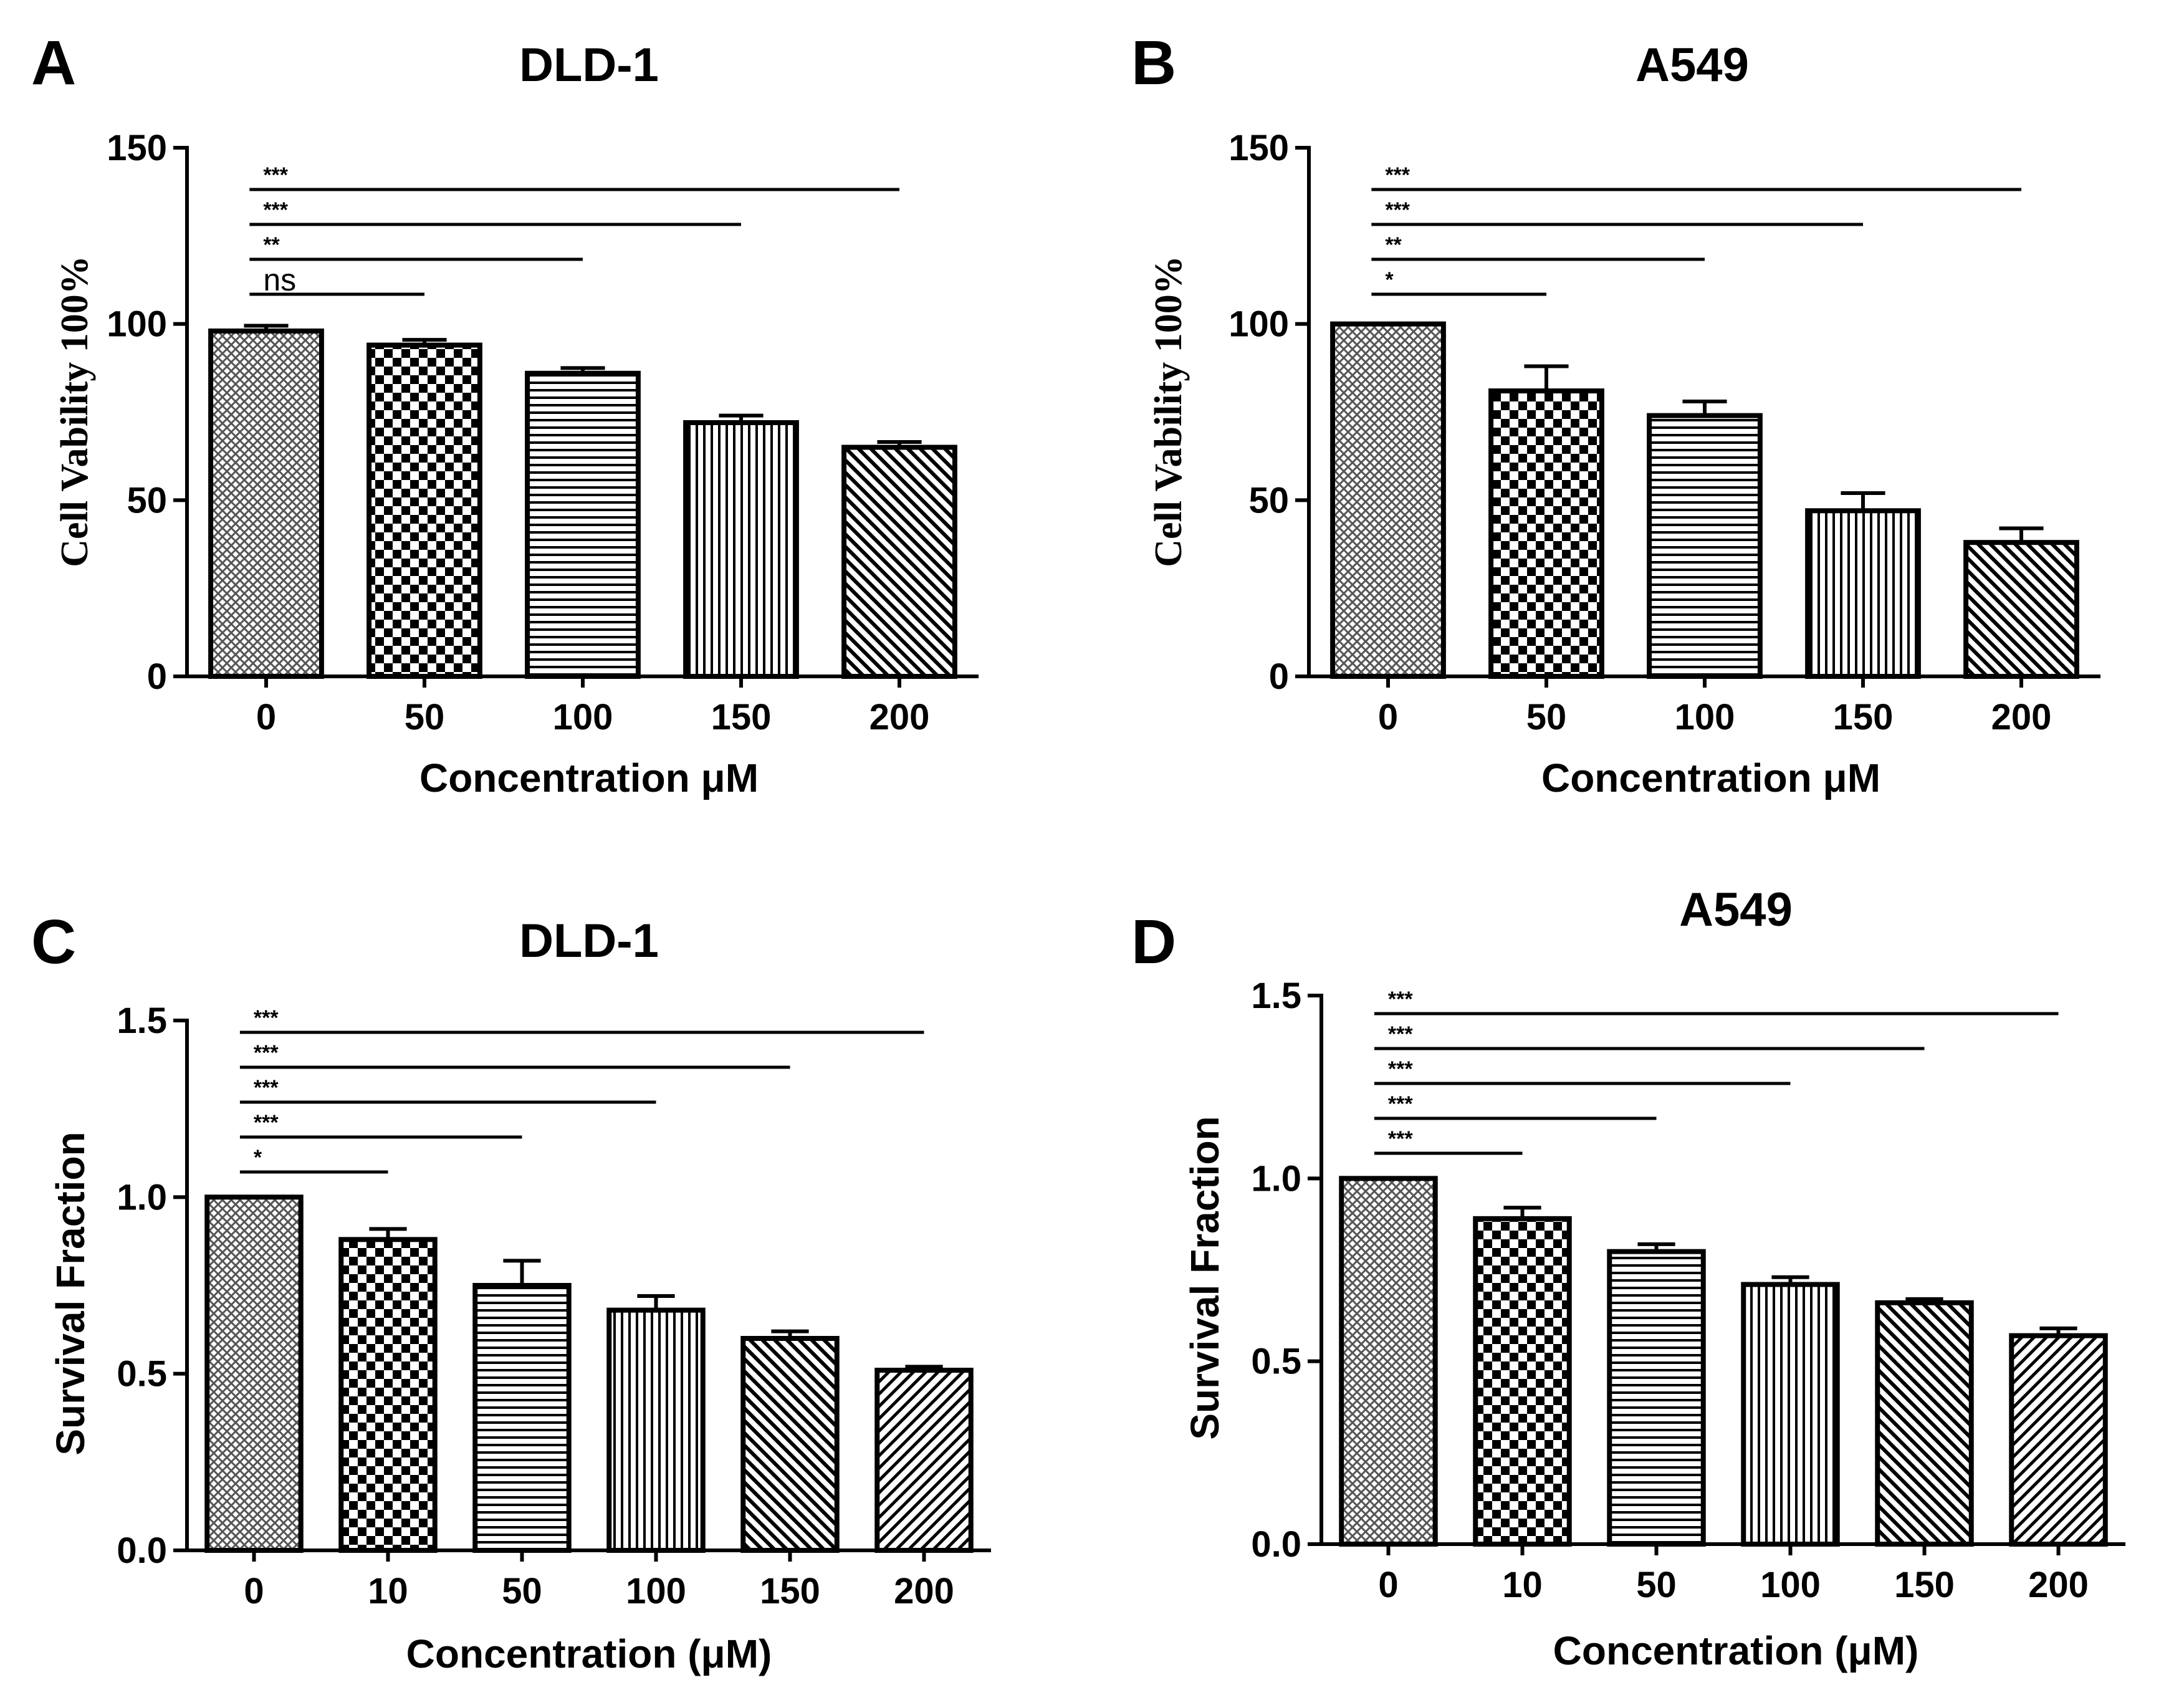 This screenshot has width=2184, height=1695. I want to click on plot-area: 0.00.51.01.50 10 50 100 150 200*************, so click(554, 1306).